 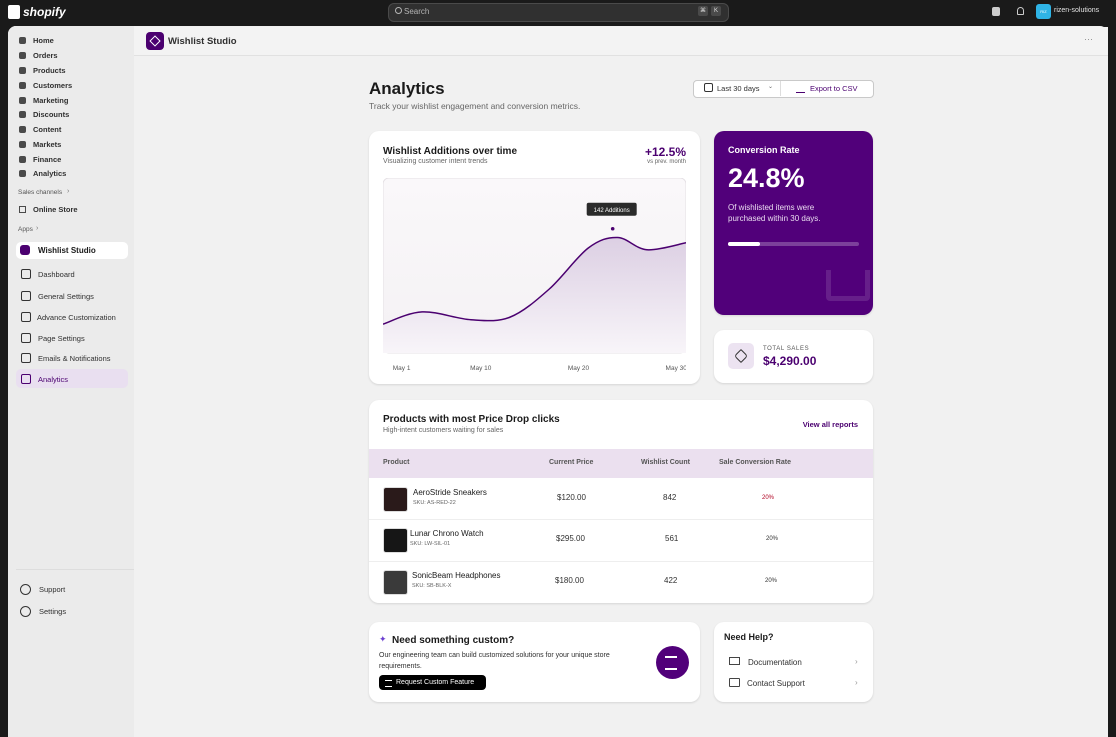 What do you see at coordinates (396, 462) in the screenshot?
I see `table-header-cell: Product` at bounding box center [396, 462].